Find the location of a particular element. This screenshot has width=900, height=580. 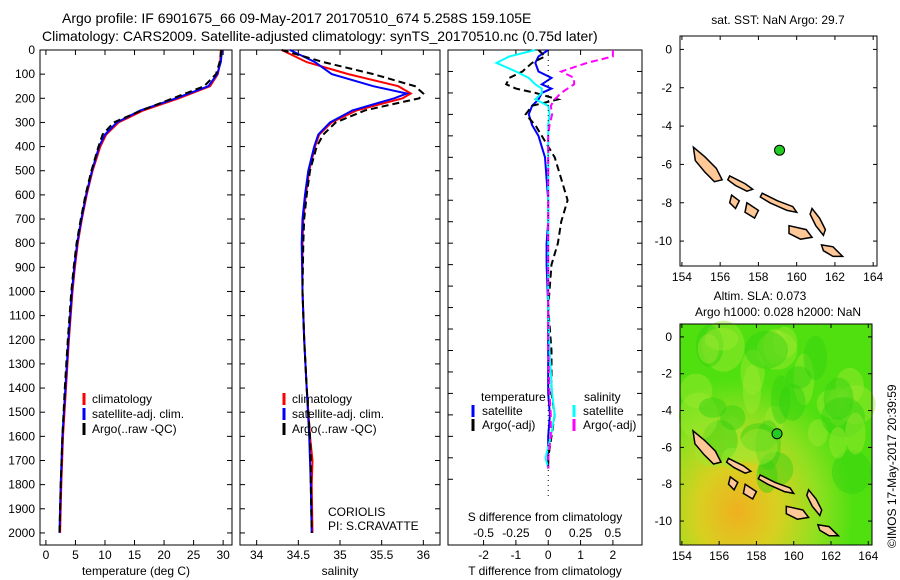

y-tick-label: 500 is located at coordinates (25, 171).